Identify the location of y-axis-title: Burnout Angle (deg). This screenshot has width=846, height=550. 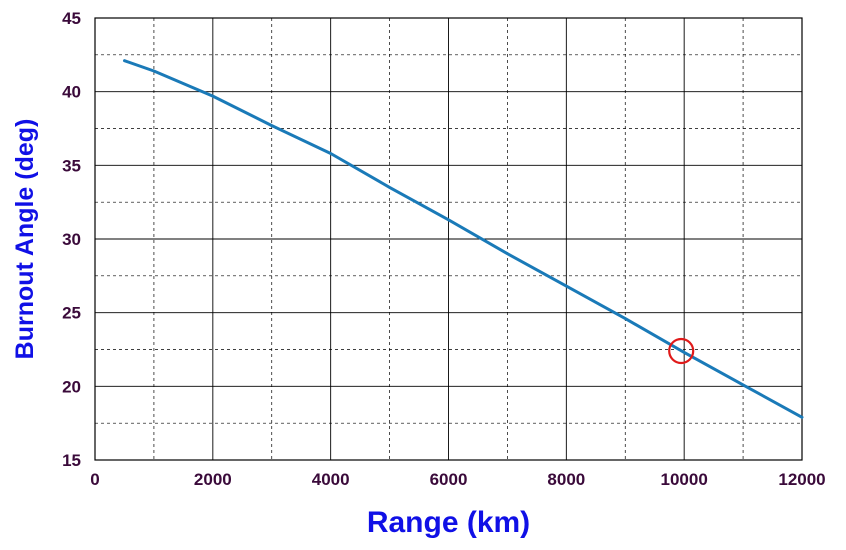
(25, 239).